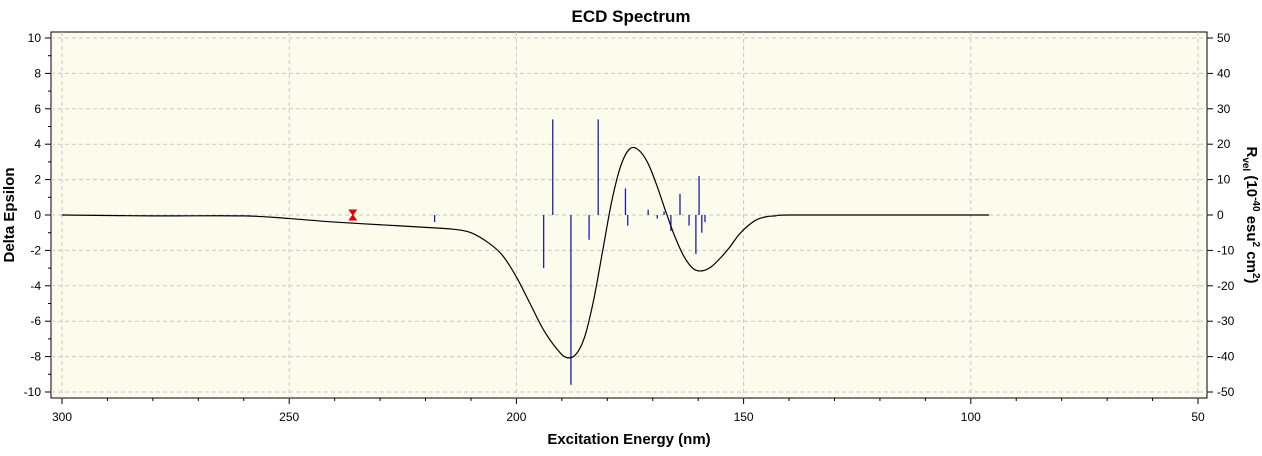 The height and width of the screenshot is (456, 1262). What do you see at coordinates (1251, 184) in the screenshot?
I see `y2-title-pre: (10` at bounding box center [1251, 184].